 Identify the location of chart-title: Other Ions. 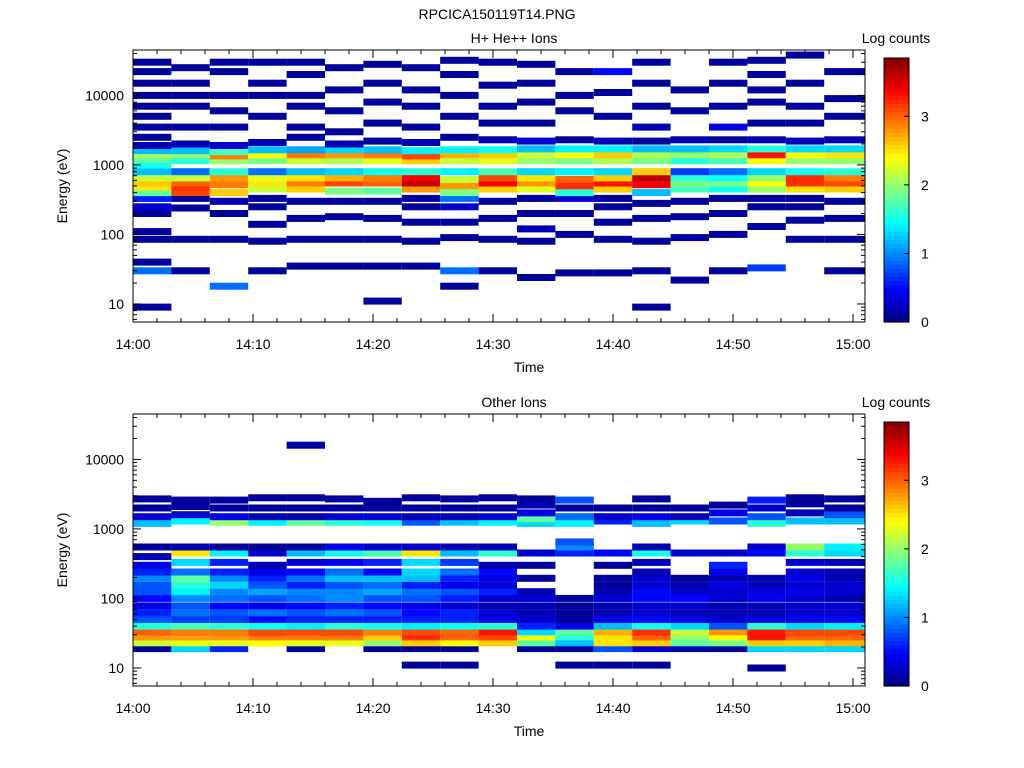
(513, 402).